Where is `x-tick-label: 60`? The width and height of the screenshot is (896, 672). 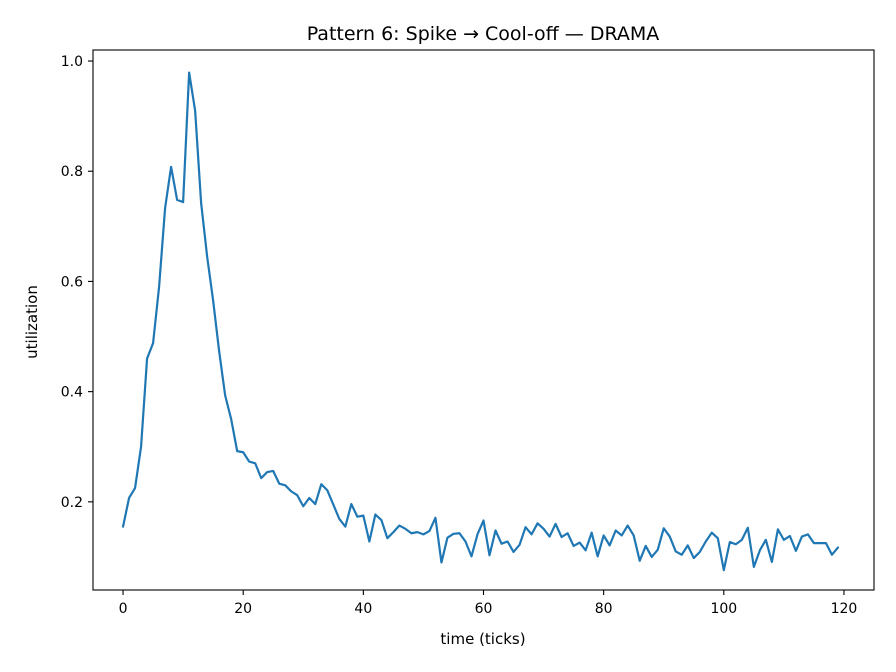
x-tick-label: 60 is located at coordinates (484, 609).